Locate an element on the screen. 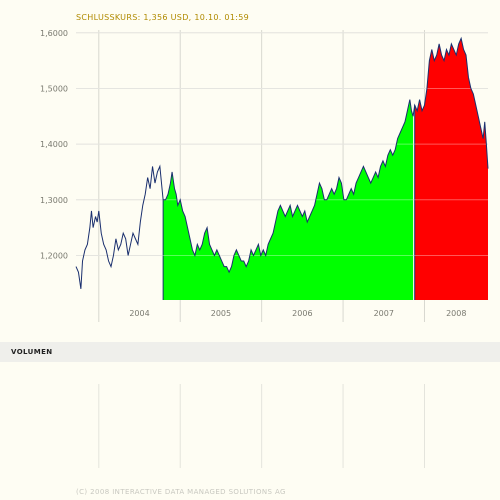 This screenshot has height=500, width=500. x-tick-label: 2007 is located at coordinates (384, 313).